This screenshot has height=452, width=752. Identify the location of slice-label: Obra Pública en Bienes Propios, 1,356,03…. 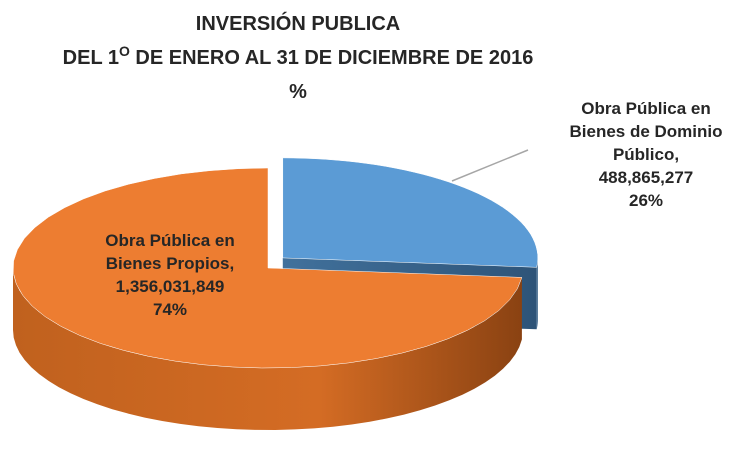
(170, 275).